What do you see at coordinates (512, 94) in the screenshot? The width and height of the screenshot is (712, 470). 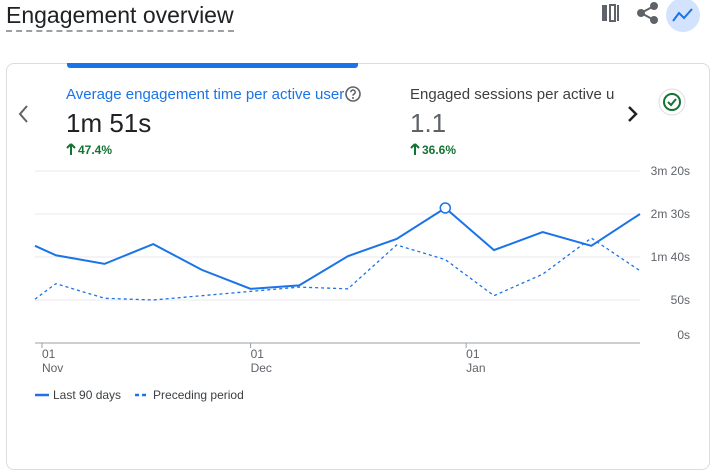 I see `metric-label: Engaged sessions per active us` at bounding box center [512, 94].